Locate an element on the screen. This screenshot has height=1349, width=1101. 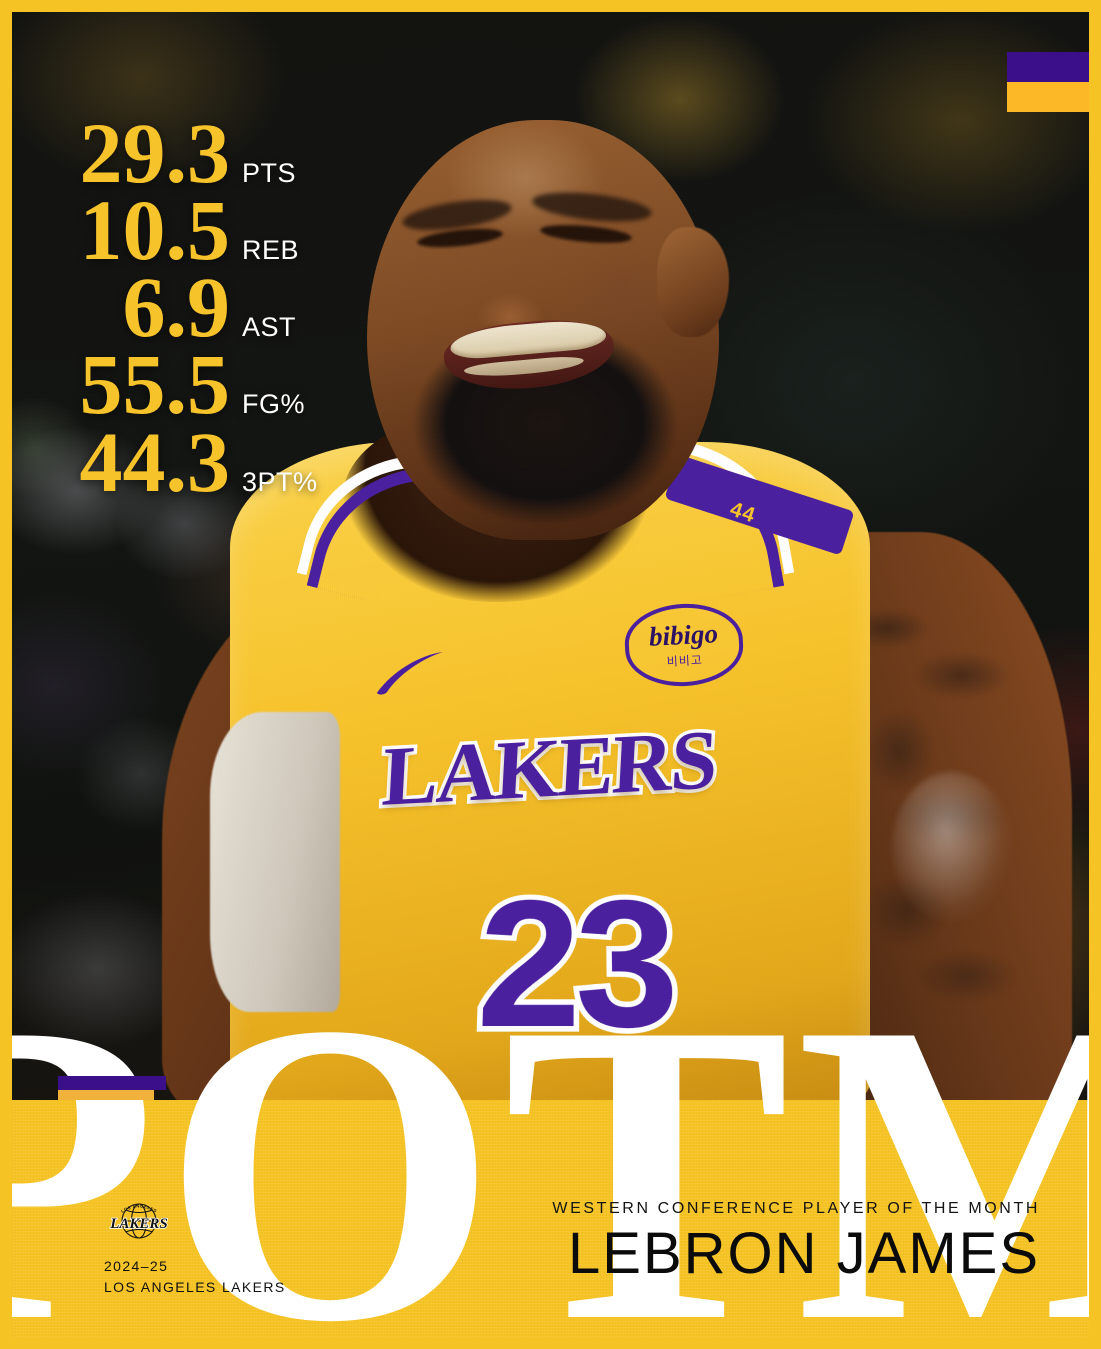
stat-row-pts: 29.3 PTS is located at coordinates (182, 153).